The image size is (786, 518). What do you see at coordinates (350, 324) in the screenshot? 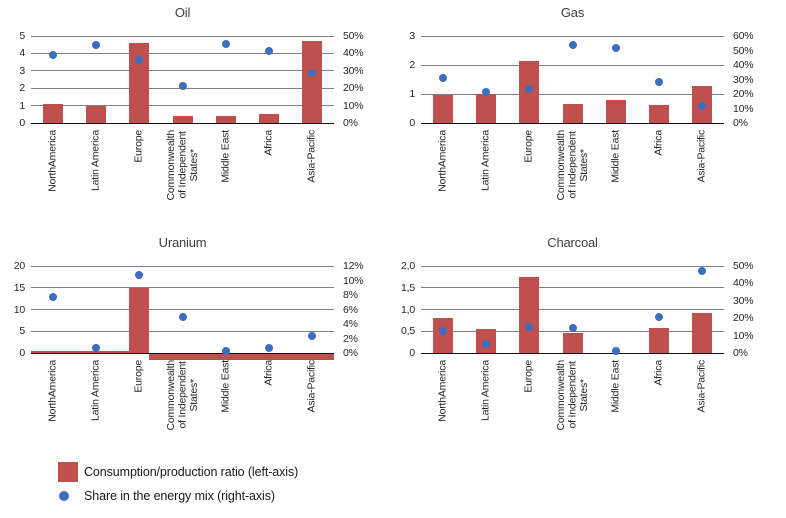
I see `right-axis-tick: 4%` at bounding box center [350, 324].